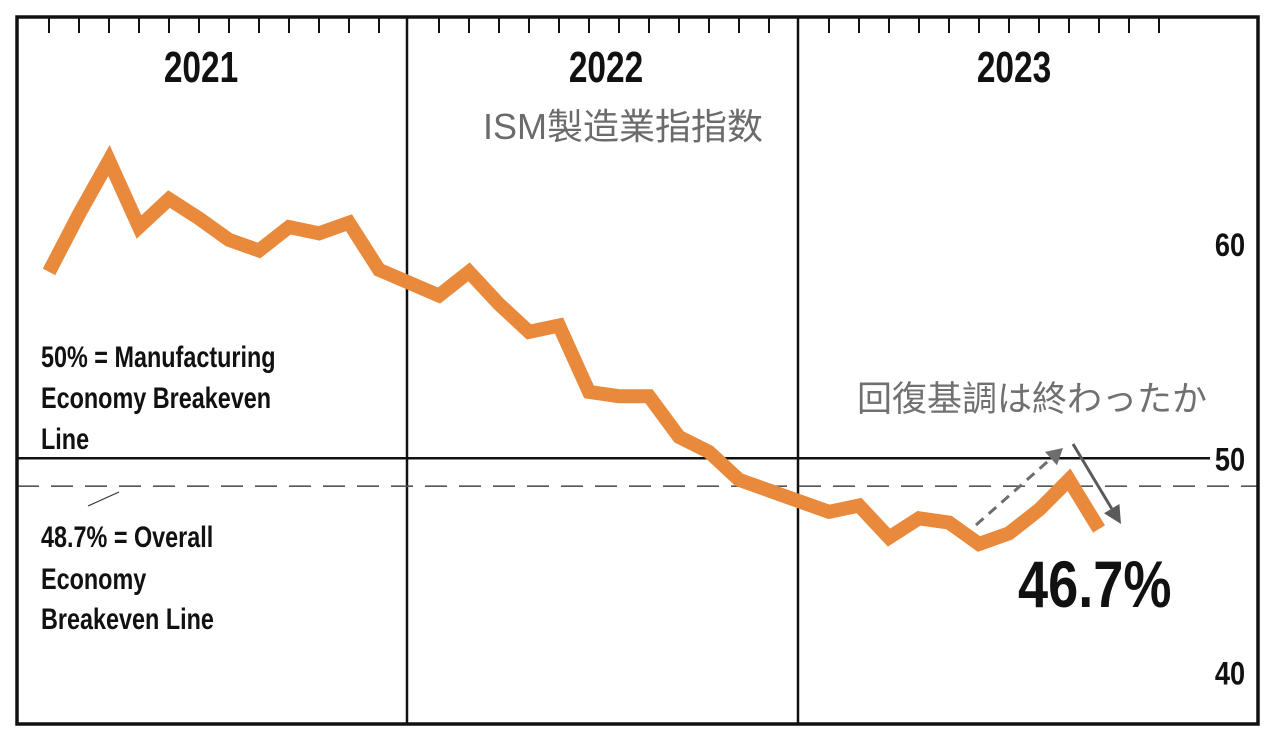  What do you see at coordinates (201, 68) in the screenshot?
I see `year-label: 2021` at bounding box center [201, 68].